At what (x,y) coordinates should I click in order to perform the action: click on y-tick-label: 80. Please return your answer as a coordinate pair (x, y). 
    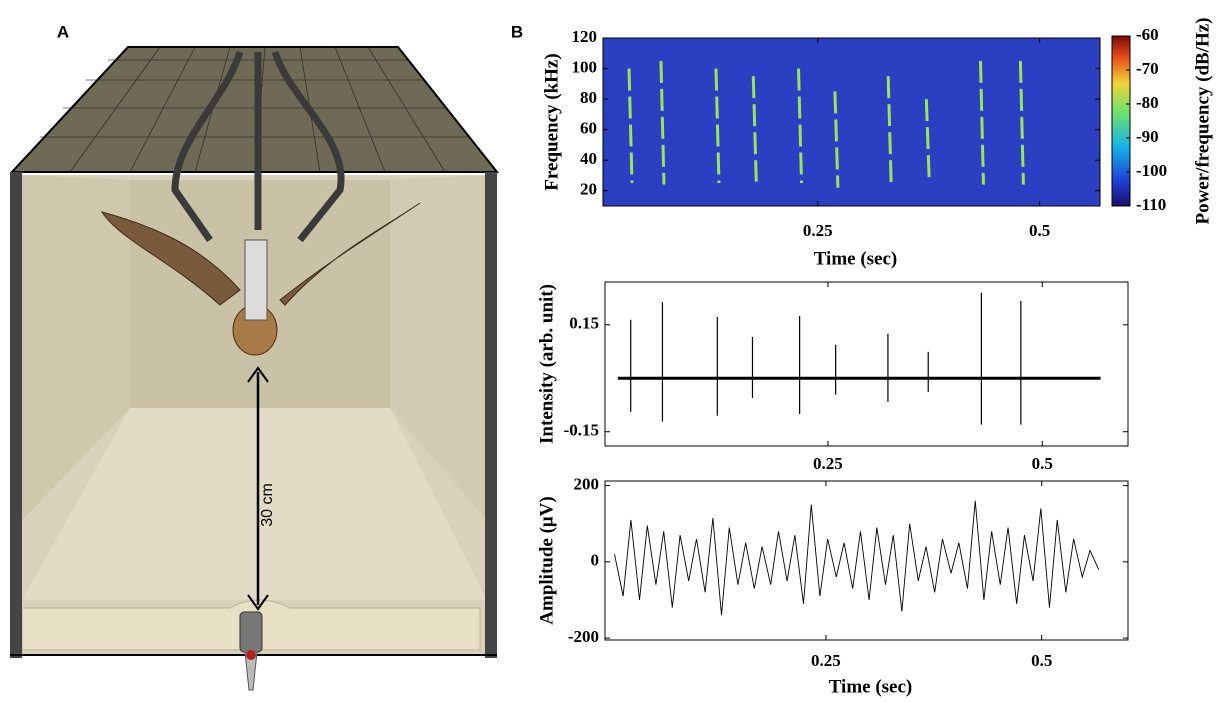
    Looking at the image, I should click on (588, 97).